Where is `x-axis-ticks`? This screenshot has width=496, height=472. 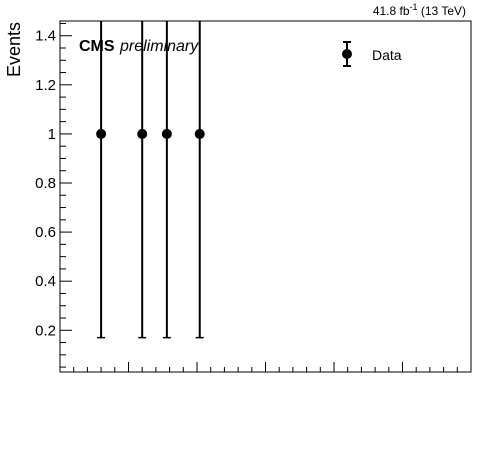 x-axis-ticks is located at coordinates (265, 367).